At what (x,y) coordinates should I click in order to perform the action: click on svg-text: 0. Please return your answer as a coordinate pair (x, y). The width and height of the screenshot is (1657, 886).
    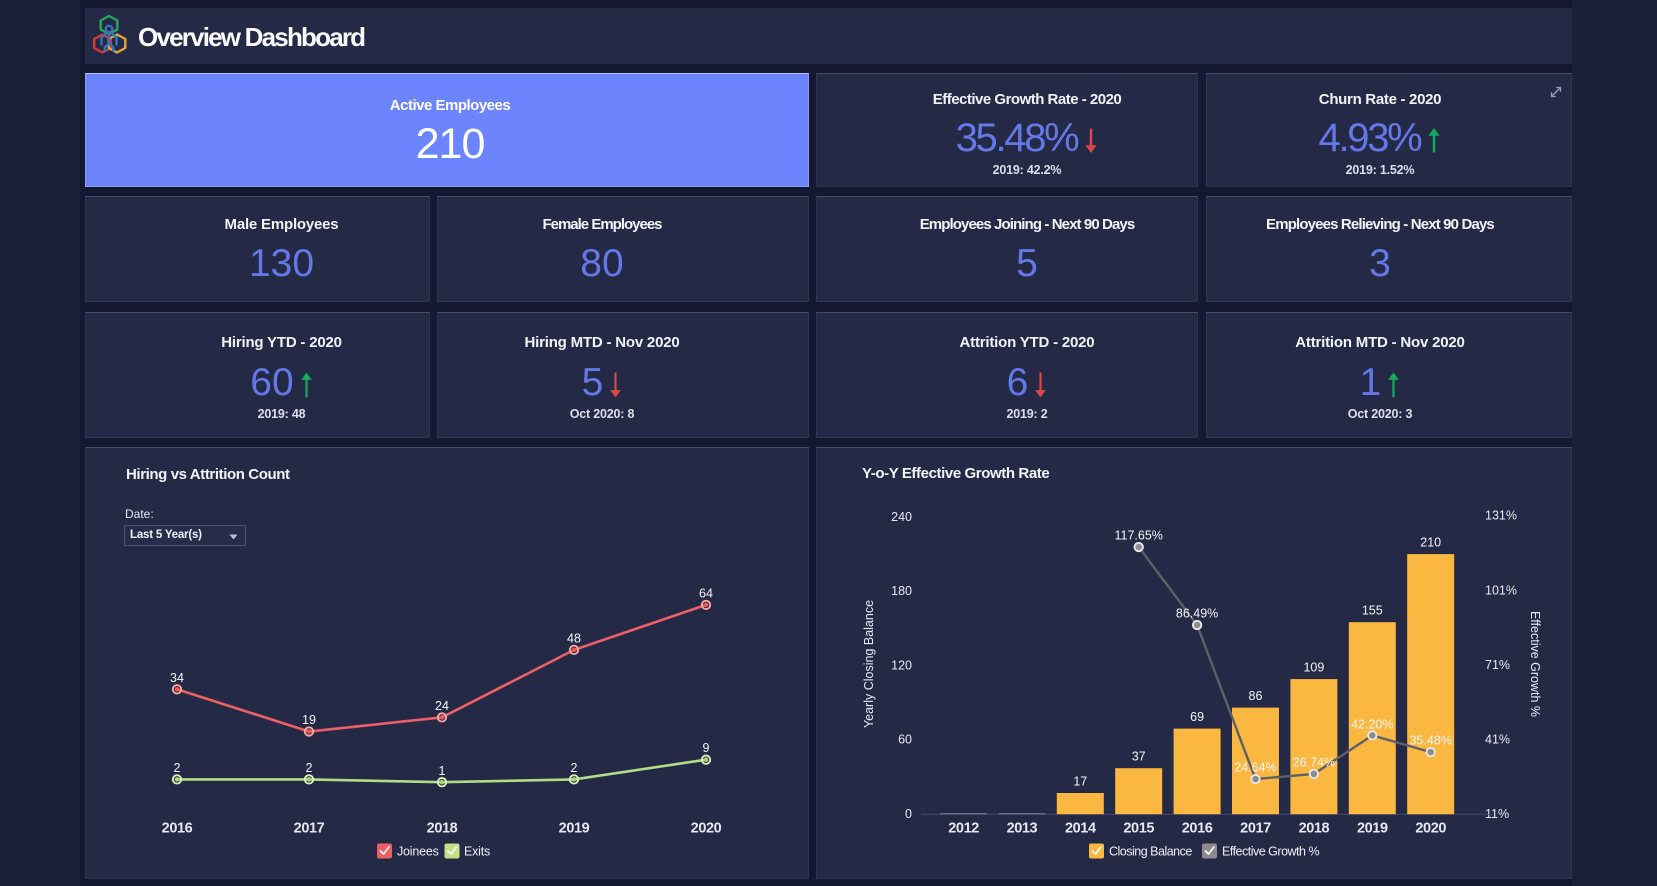
    Looking at the image, I should click on (908, 814).